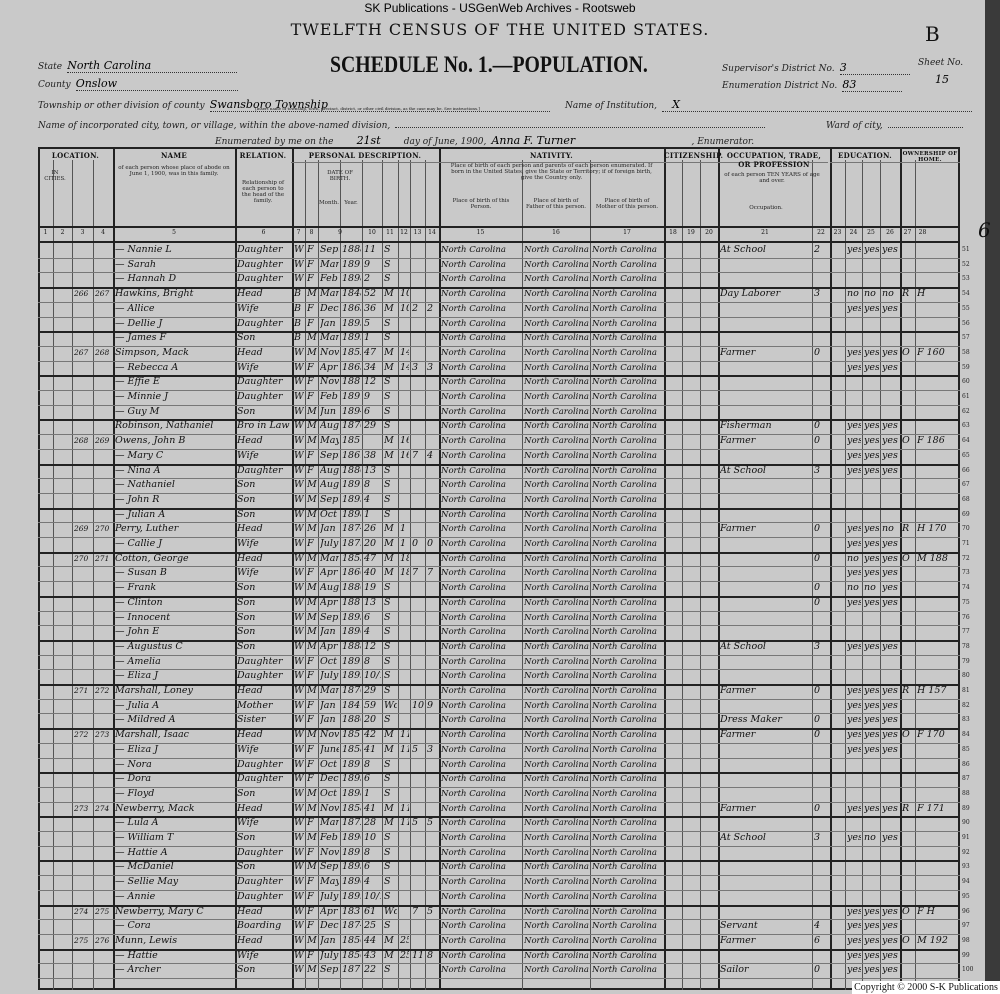  I want to click on line-number: 98, so click(966, 940).